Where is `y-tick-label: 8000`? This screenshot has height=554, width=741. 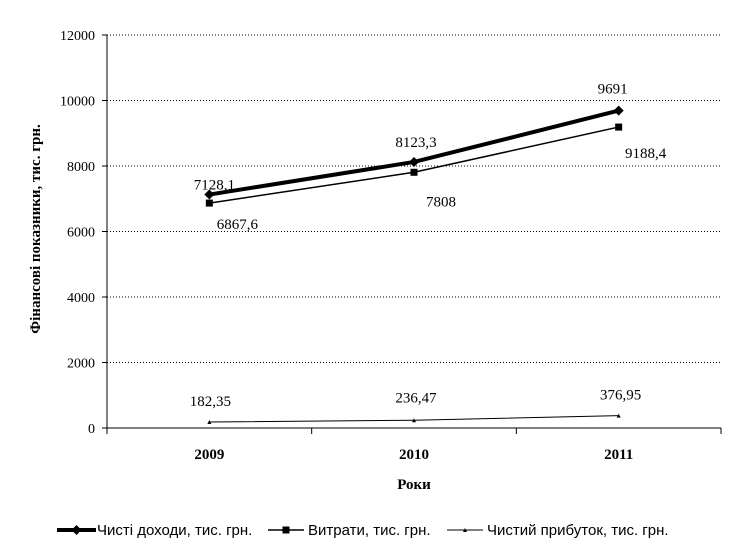 y-tick-label: 8000 is located at coordinates (81, 167).